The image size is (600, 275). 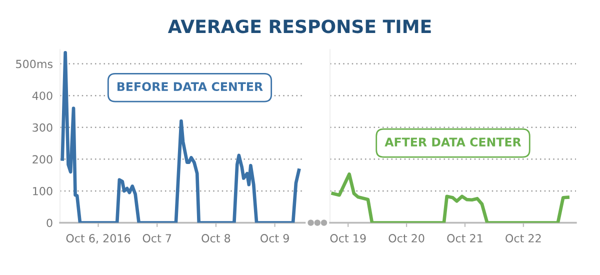 What do you see at coordinates (34, 64) in the screenshot?
I see `y-tick-label: 500ms` at bounding box center [34, 64].